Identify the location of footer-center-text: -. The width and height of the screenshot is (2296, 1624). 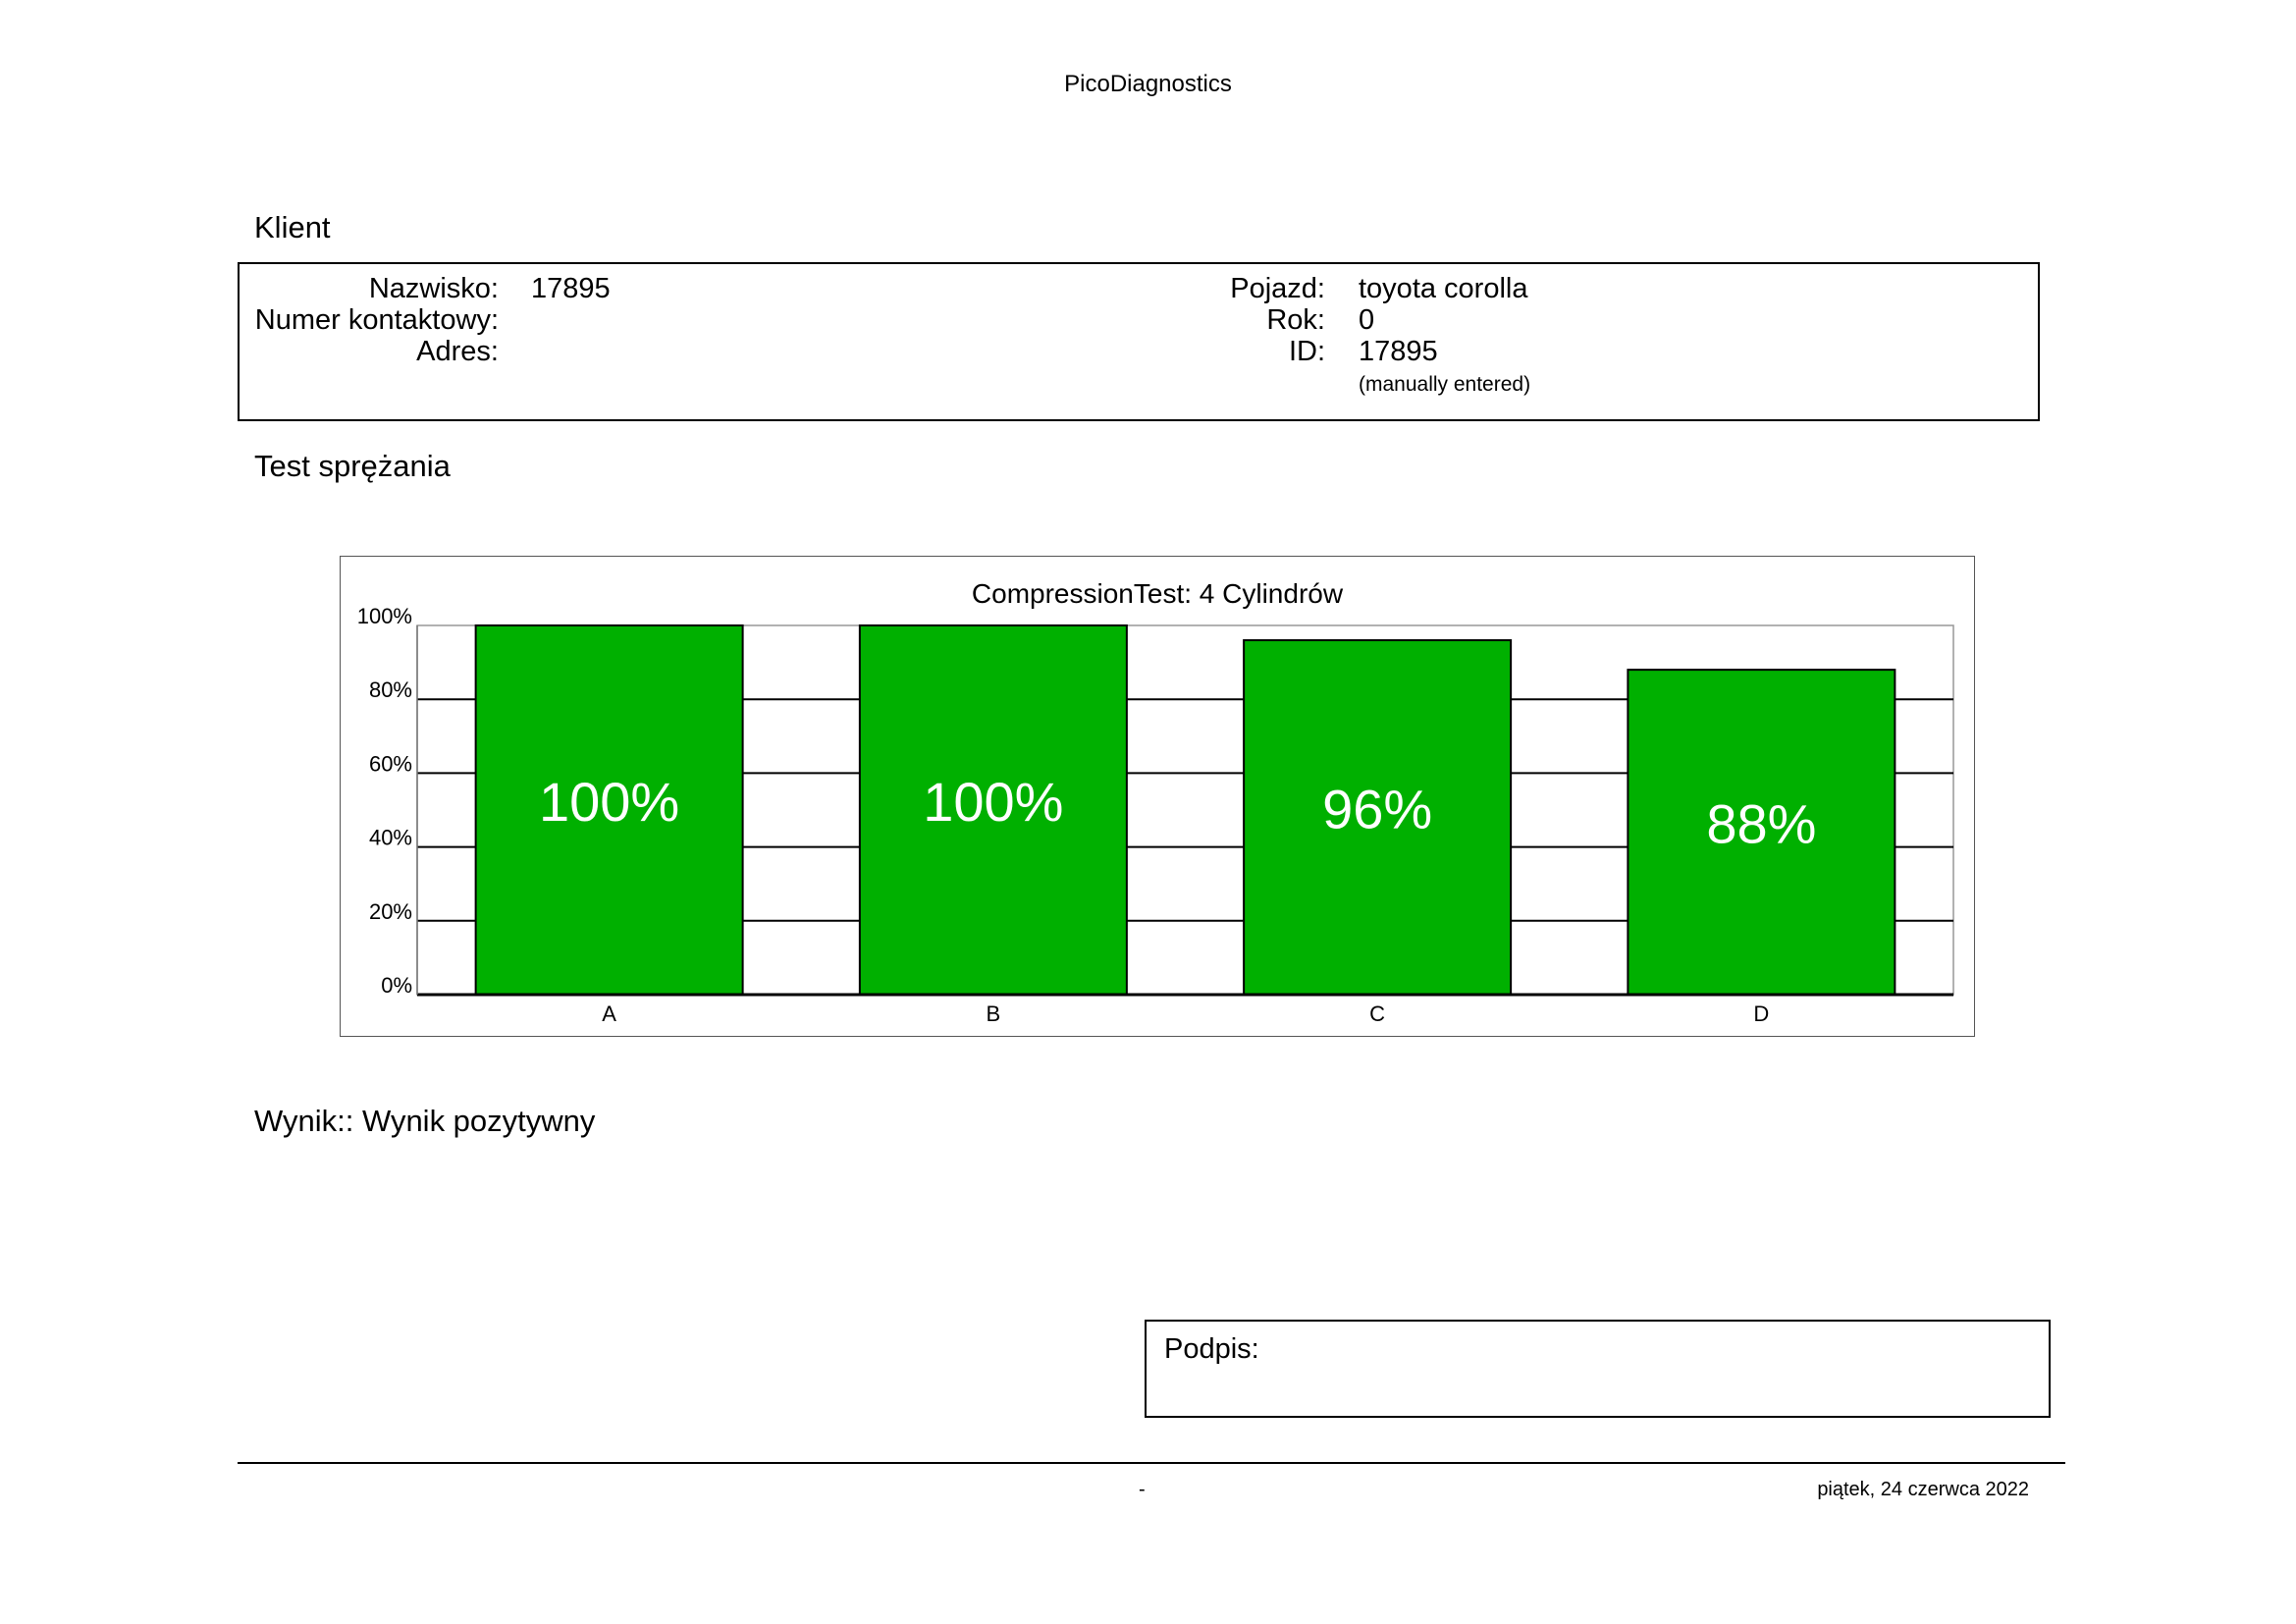
(1142, 1489).